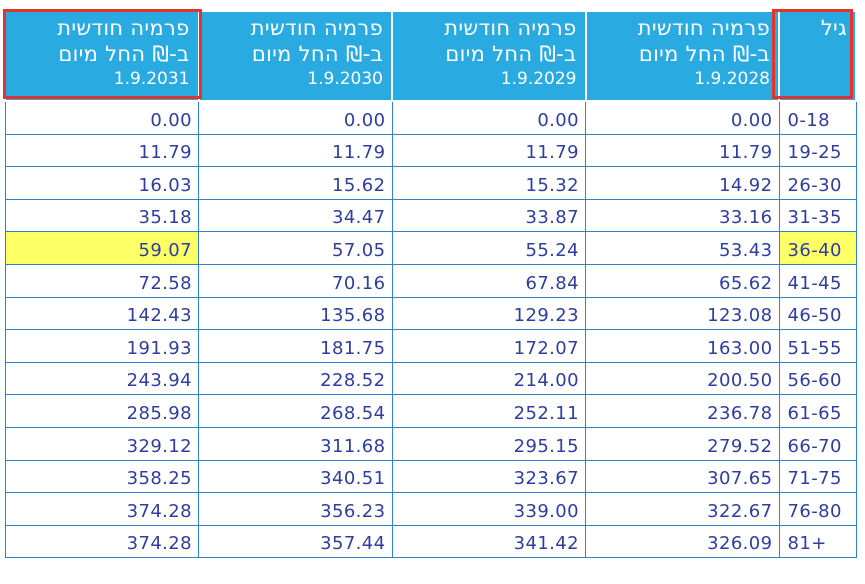  What do you see at coordinates (488, 541) in the screenshot?
I see `premium-value-cell: 341.42` at bounding box center [488, 541].